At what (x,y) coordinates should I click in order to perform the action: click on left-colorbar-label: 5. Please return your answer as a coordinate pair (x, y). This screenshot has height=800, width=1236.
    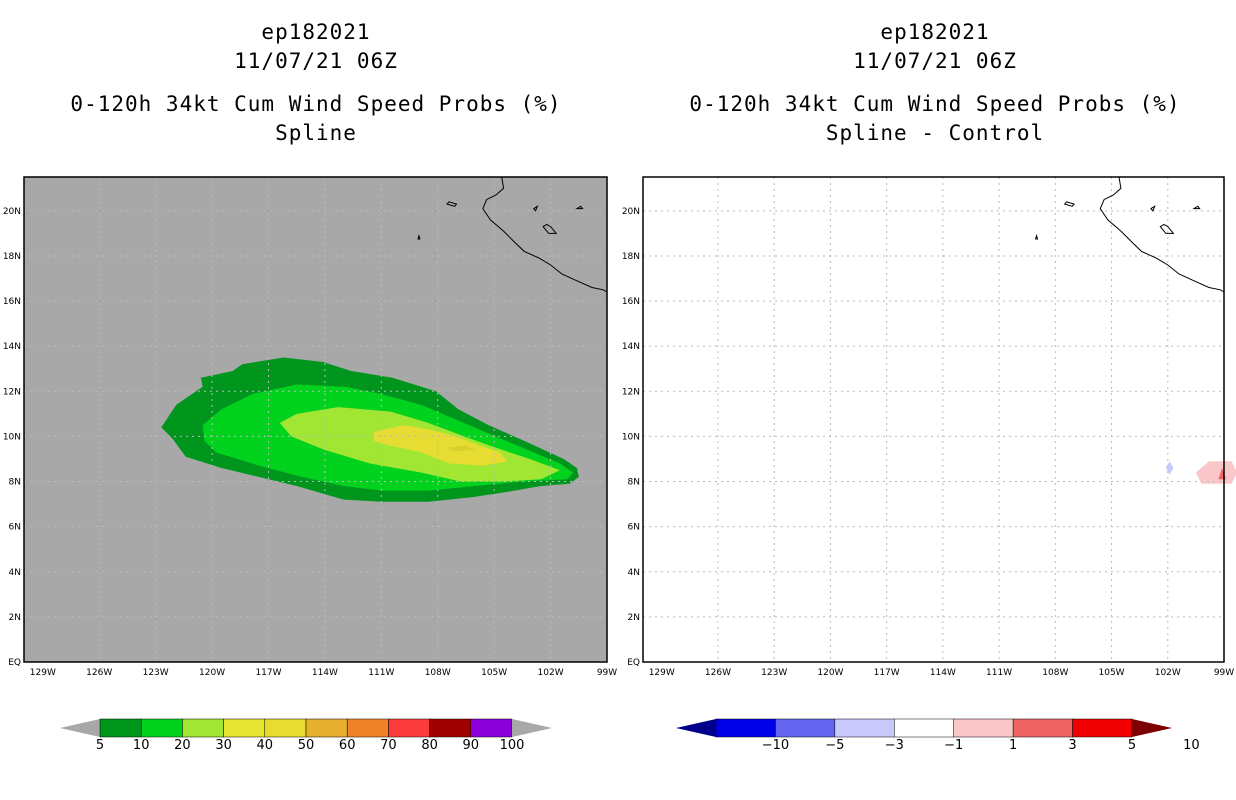
    Looking at the image, I should click on (100, 745).